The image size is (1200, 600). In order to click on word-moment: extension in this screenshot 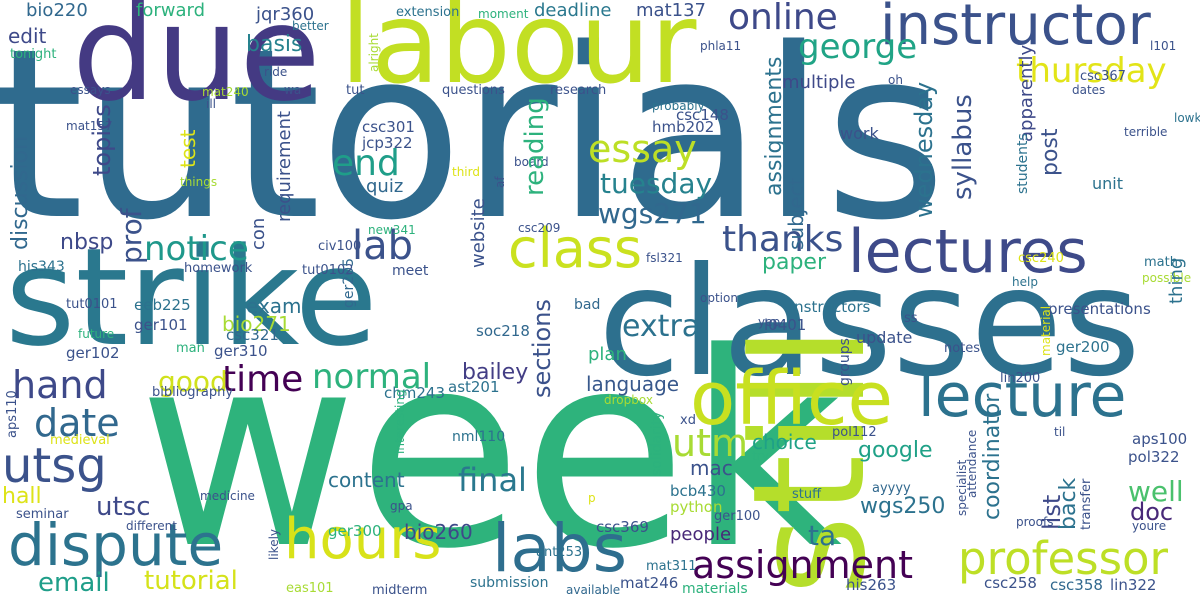, I will do `click(428, 12)`.